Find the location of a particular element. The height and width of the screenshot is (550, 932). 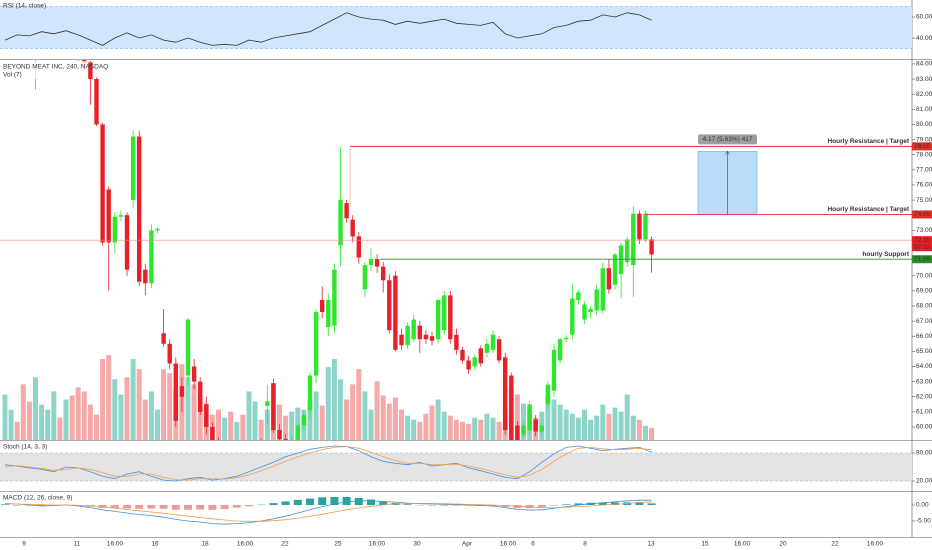

y-tick-label: 70.00 is located at coordinates (924, 275).